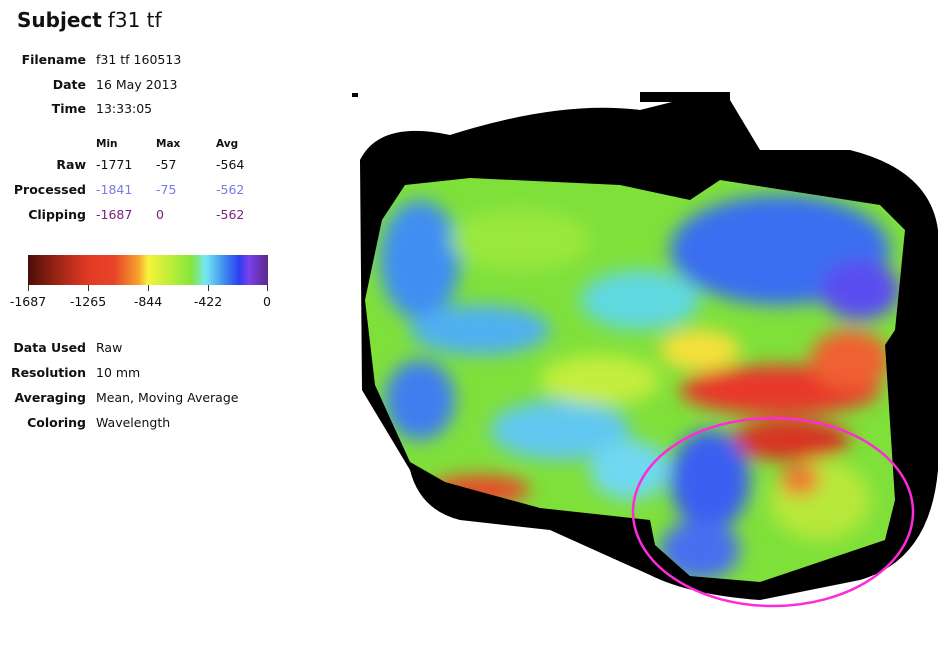  What do you see at coordinates (114, 189) in the screenshot?
I see `processed-min: -1841` at bounding box center [114, 189].